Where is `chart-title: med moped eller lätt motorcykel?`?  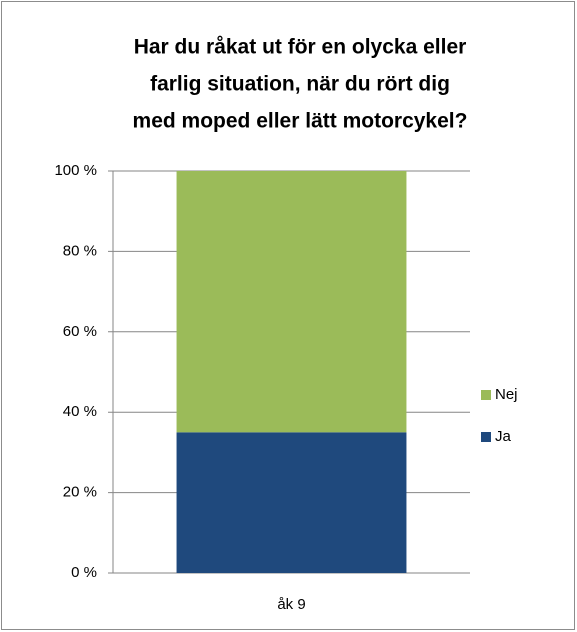
chart-title: med moped eller lätt motorcykel? is located at coordinates (300, 121).